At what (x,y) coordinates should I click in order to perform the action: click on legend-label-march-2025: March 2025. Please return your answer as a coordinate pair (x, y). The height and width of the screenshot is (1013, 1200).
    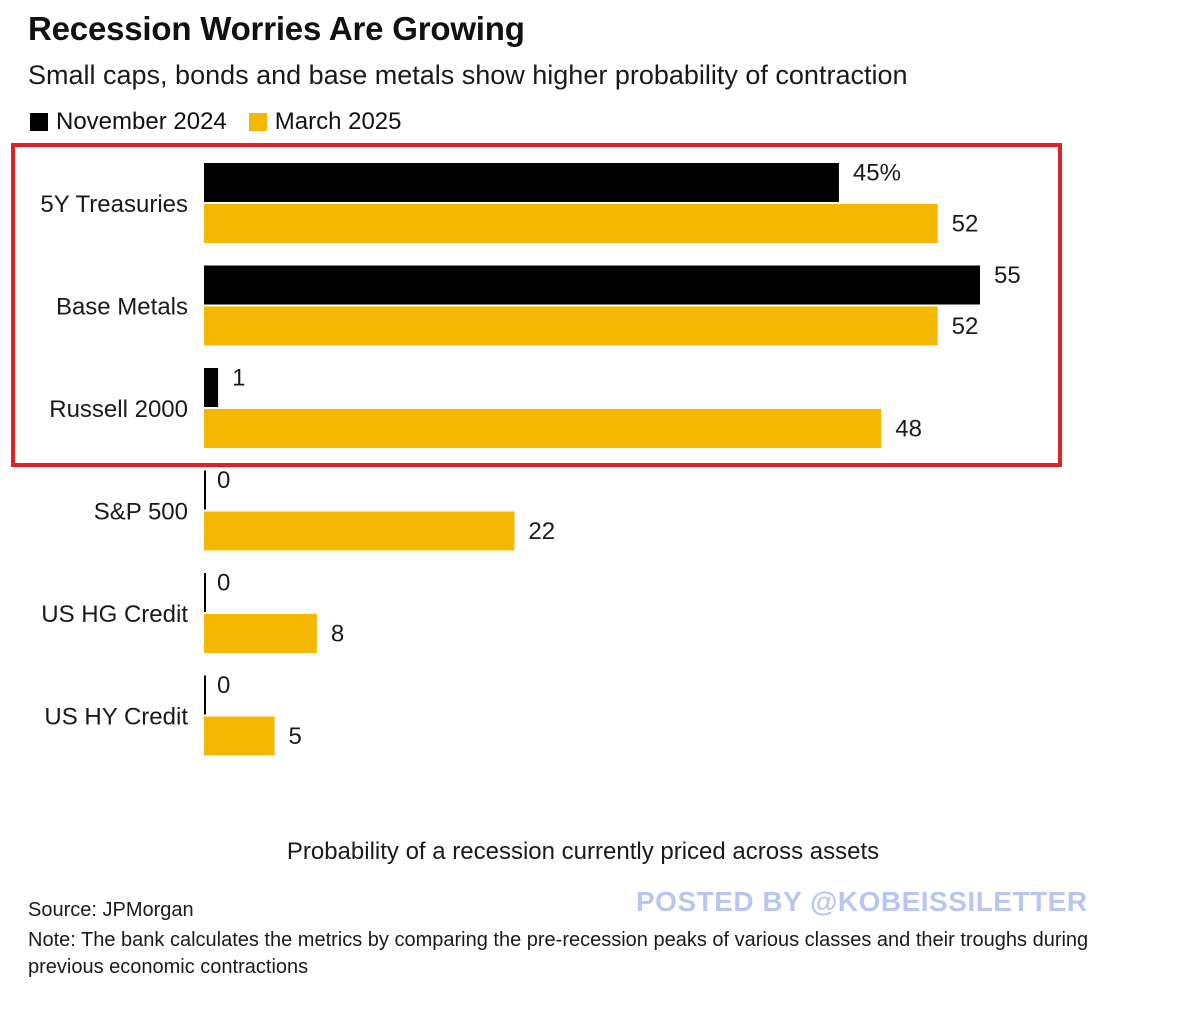
    Looking at the image, I should click on (338, 121).